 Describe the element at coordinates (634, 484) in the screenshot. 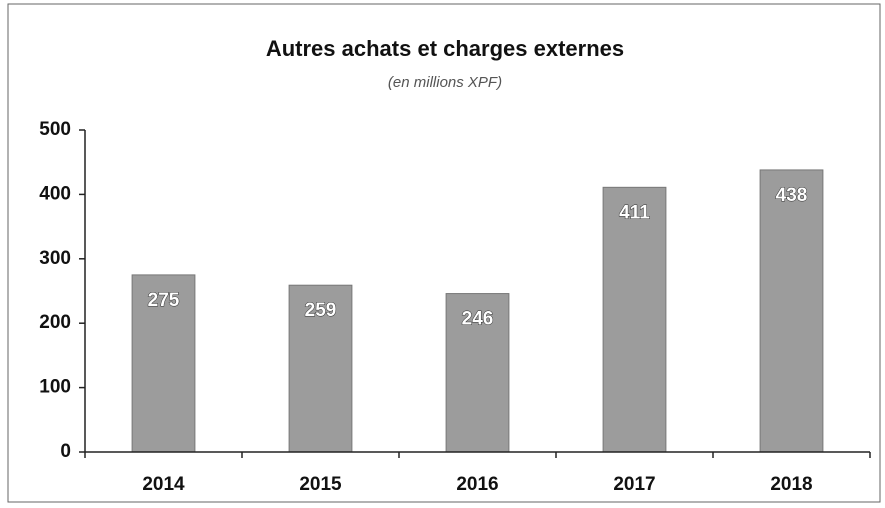

I see `x-tick-label: 2017` at that location.